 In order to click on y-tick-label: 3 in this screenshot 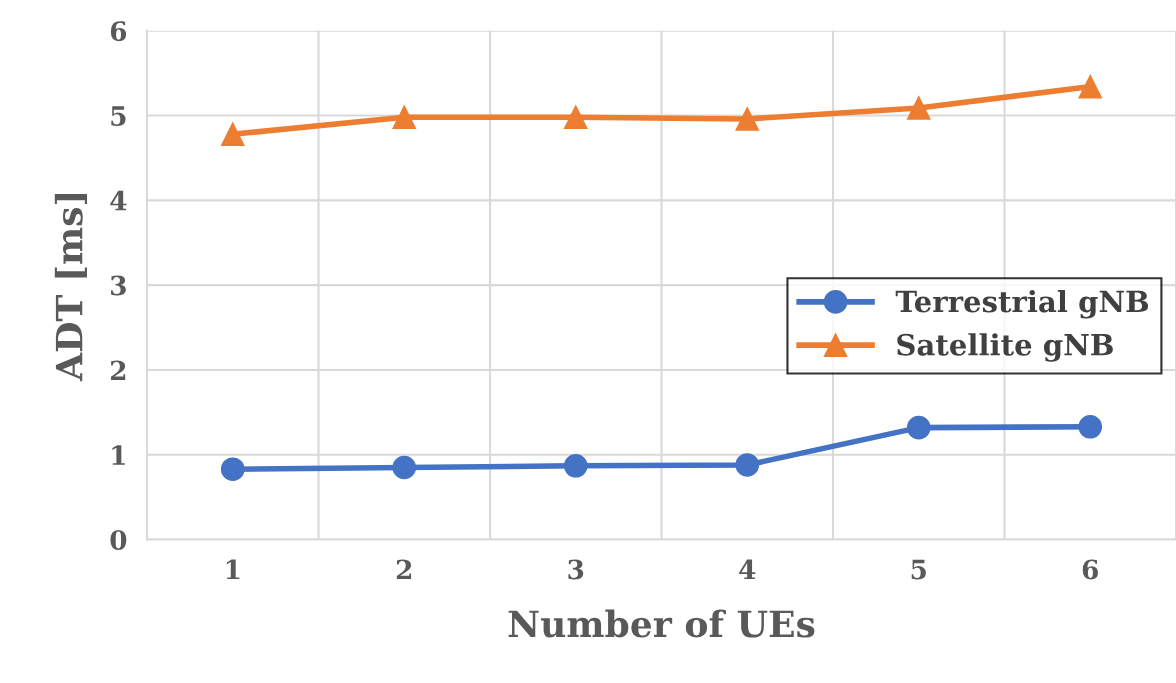, I will do `click(118, 285)`.